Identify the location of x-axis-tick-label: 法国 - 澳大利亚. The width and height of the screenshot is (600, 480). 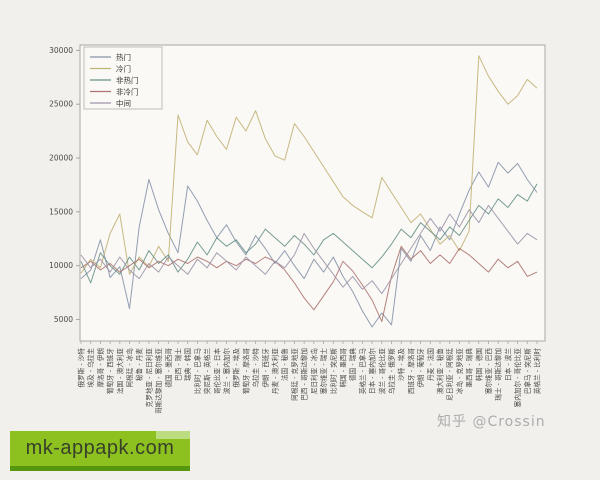
(119, 371).